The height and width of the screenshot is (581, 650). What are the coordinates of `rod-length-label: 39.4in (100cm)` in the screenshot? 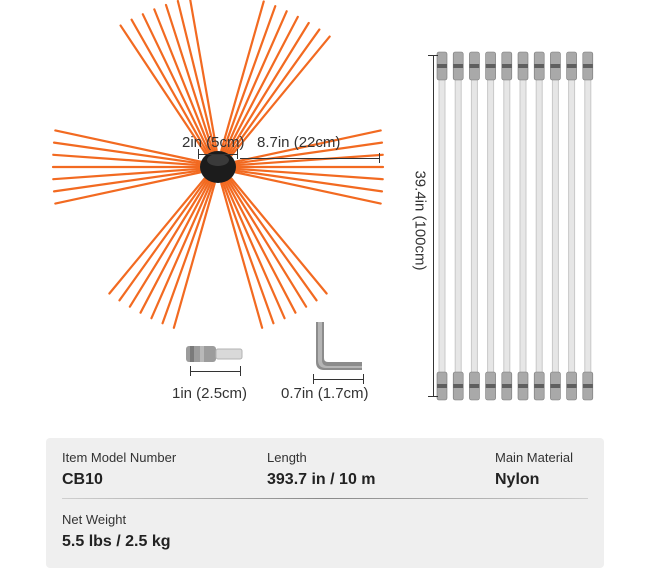 It's located at (420, 220).